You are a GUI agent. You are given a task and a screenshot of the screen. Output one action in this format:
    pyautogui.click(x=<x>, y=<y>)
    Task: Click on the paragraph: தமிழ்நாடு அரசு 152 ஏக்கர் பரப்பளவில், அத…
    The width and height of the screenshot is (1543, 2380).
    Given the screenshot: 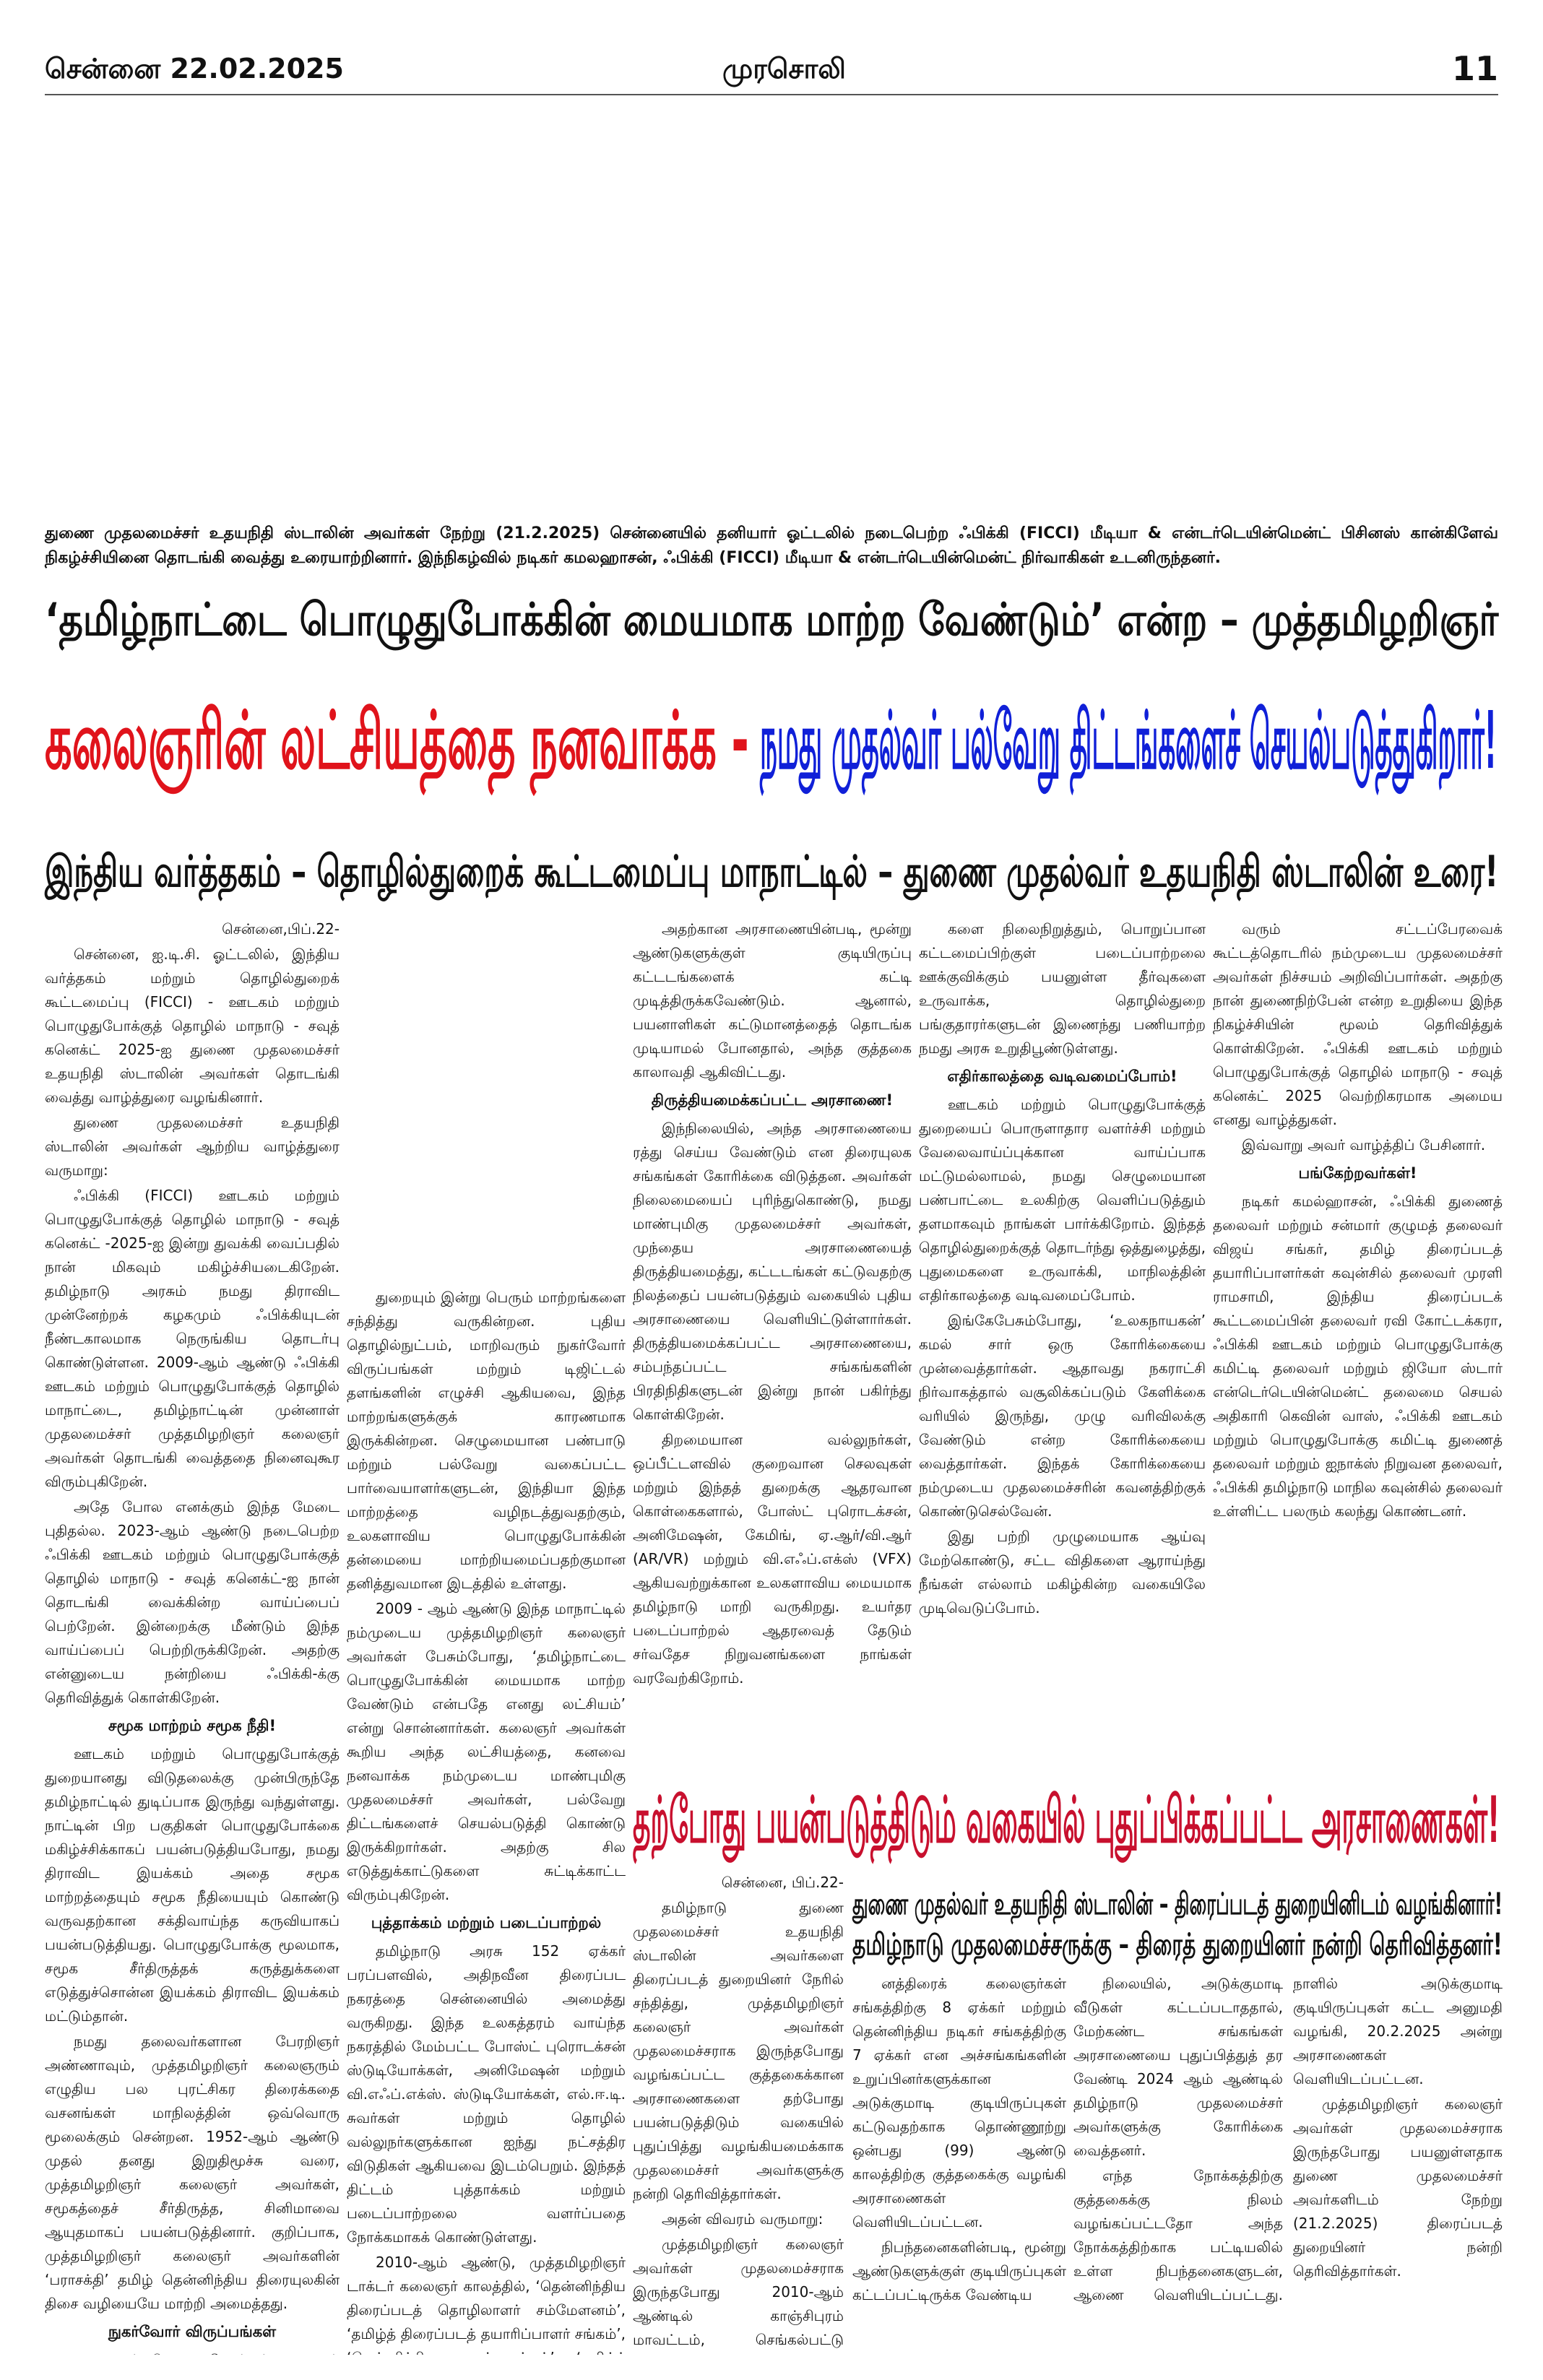 What is the action you would take?
    pyautogui.click(x=486, y=2094)
    